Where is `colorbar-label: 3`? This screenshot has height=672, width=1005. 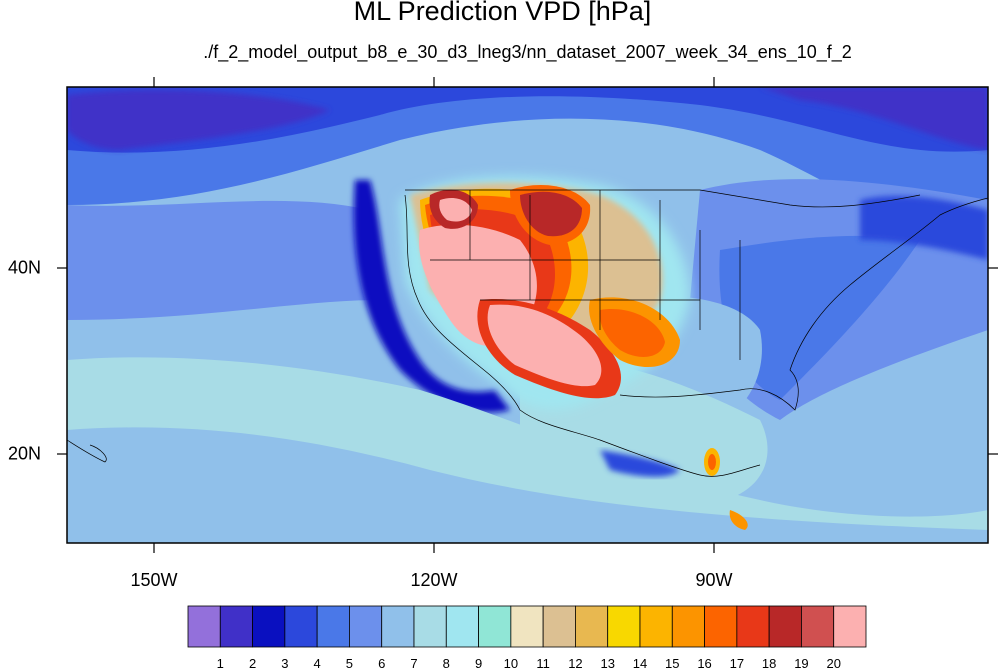
colorbar-label: 3 is located at coordinates (285, 663).